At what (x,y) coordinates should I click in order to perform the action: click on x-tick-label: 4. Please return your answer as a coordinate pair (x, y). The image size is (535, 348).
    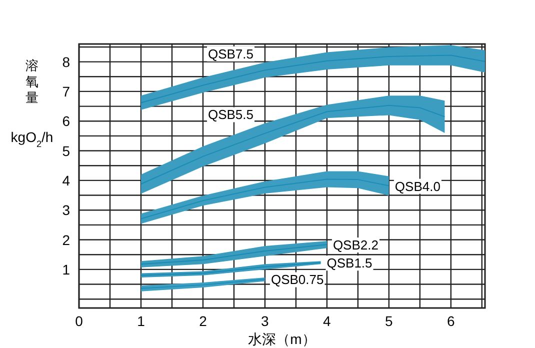
    Looking at the image, I should click on (327, 321).